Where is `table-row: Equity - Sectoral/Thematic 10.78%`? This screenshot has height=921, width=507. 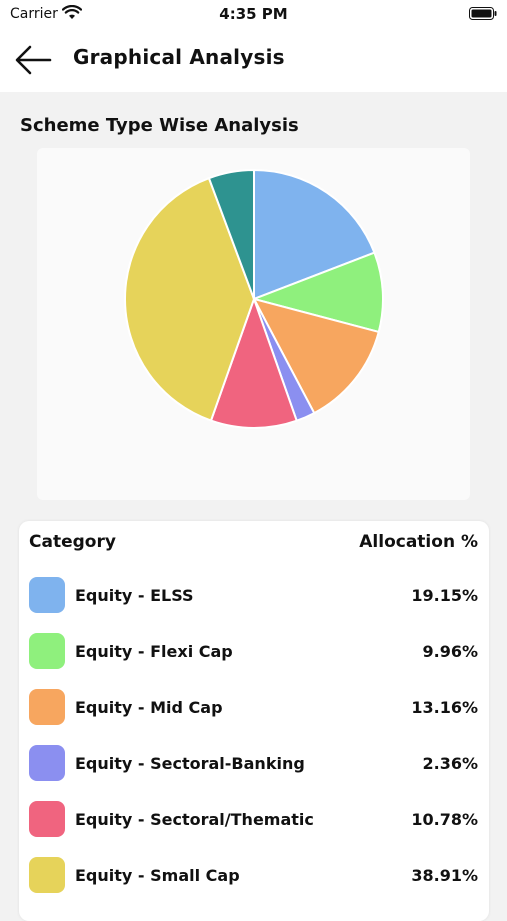
table-row: Equity - Sectoral/Thematic 10.78% is located at coordinates (254, 821).